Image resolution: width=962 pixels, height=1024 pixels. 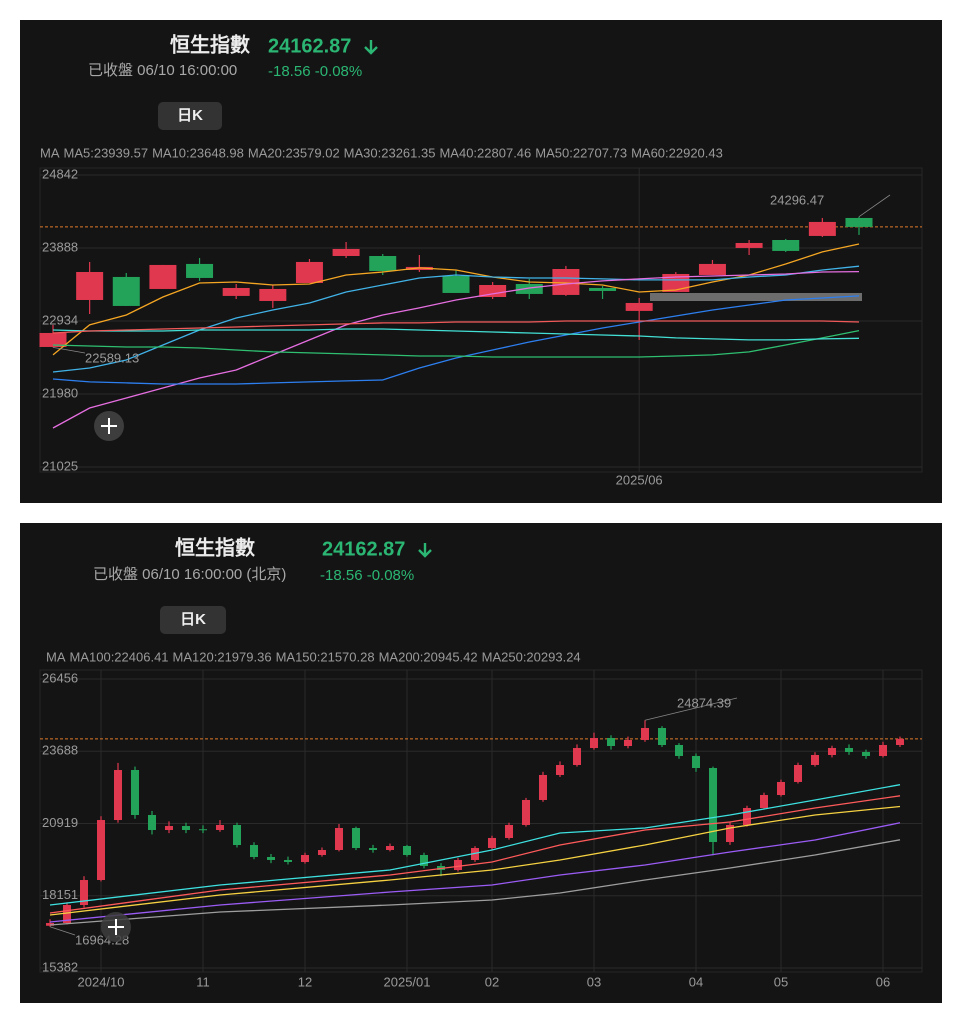 What do you see at coordinates (222, 656) in the screenshot?
I see `legend-entry: MA120:21979.36` at bounding box center [222, 656].